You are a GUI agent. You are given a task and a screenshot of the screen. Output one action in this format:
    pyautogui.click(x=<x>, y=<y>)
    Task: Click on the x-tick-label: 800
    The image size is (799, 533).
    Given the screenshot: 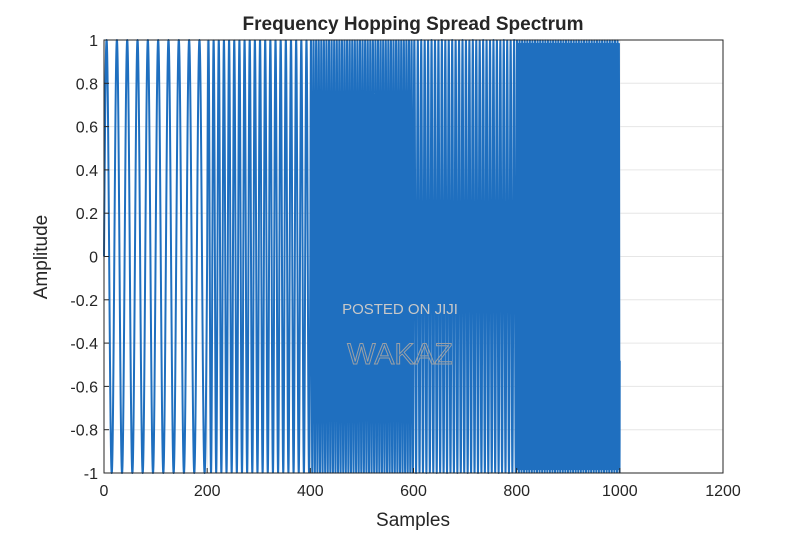 What is the action you would take?
    pyautogui.click(x=516, y=491)
    